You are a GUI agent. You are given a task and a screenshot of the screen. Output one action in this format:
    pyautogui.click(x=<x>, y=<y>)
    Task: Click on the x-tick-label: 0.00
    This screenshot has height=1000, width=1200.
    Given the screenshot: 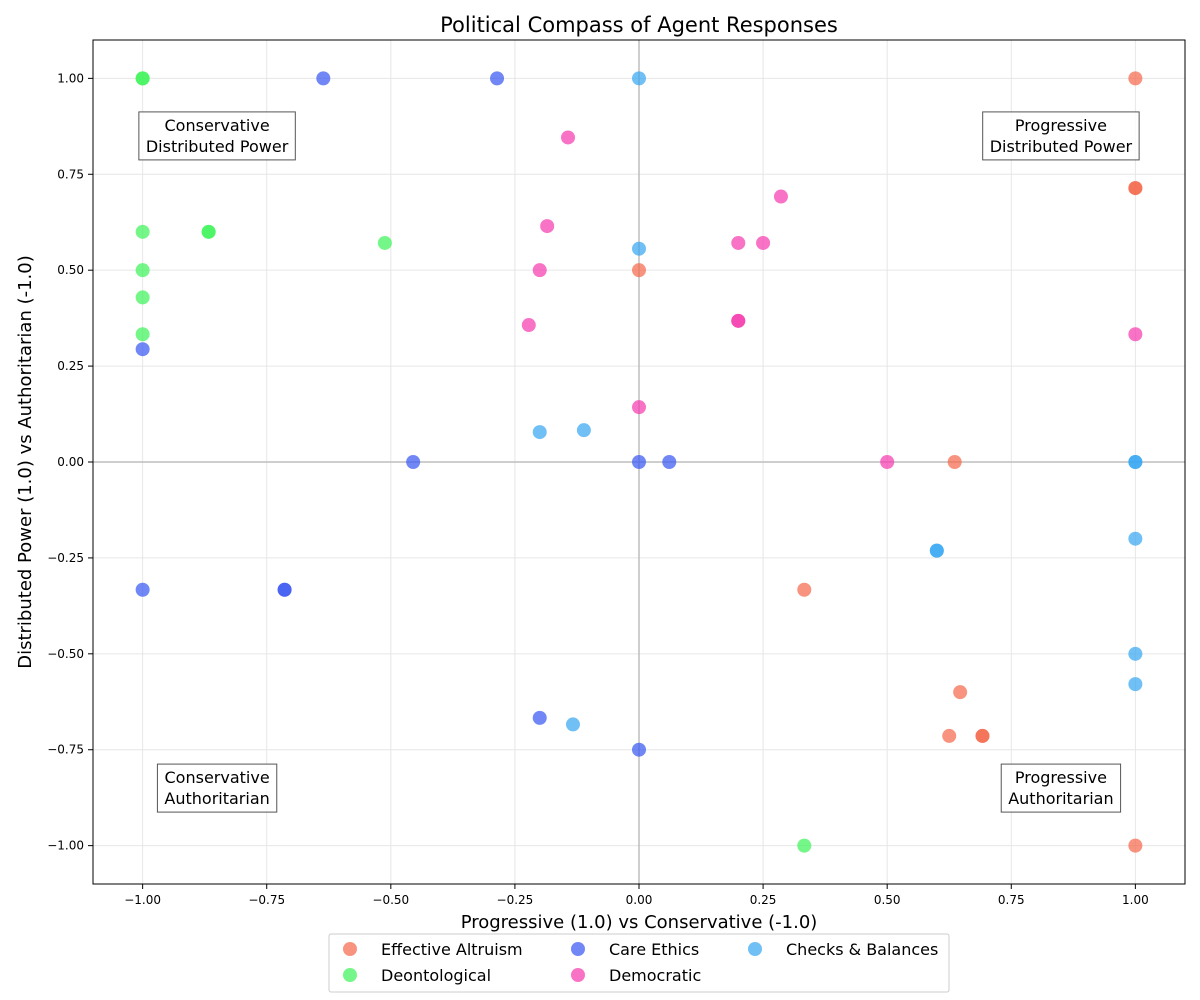 What is the action you would take?
    pyautogui.click(x=639, y=900)
    